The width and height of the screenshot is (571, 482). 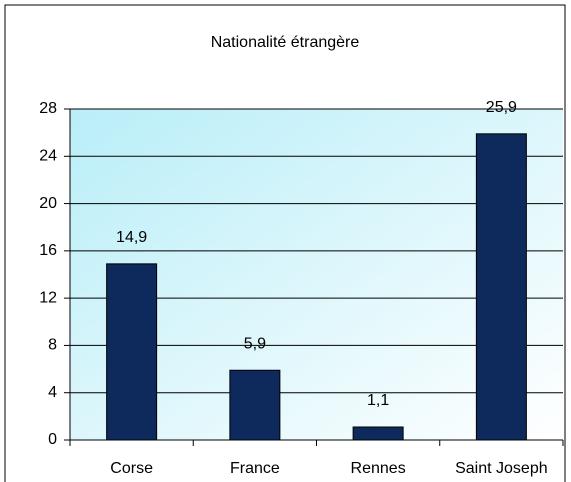 What do you see at coordinates (48, 203) in the screenshot?
I see `y-tick-label: 20` at bounding box center [48, 203].